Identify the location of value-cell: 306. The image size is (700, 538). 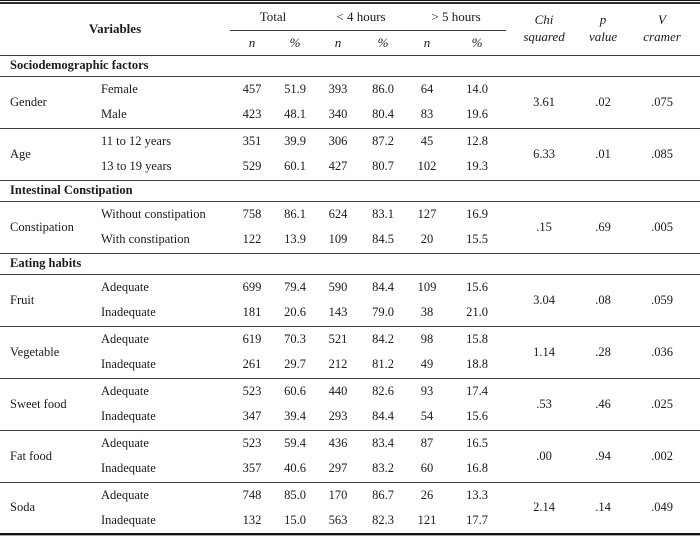
(338, 140).